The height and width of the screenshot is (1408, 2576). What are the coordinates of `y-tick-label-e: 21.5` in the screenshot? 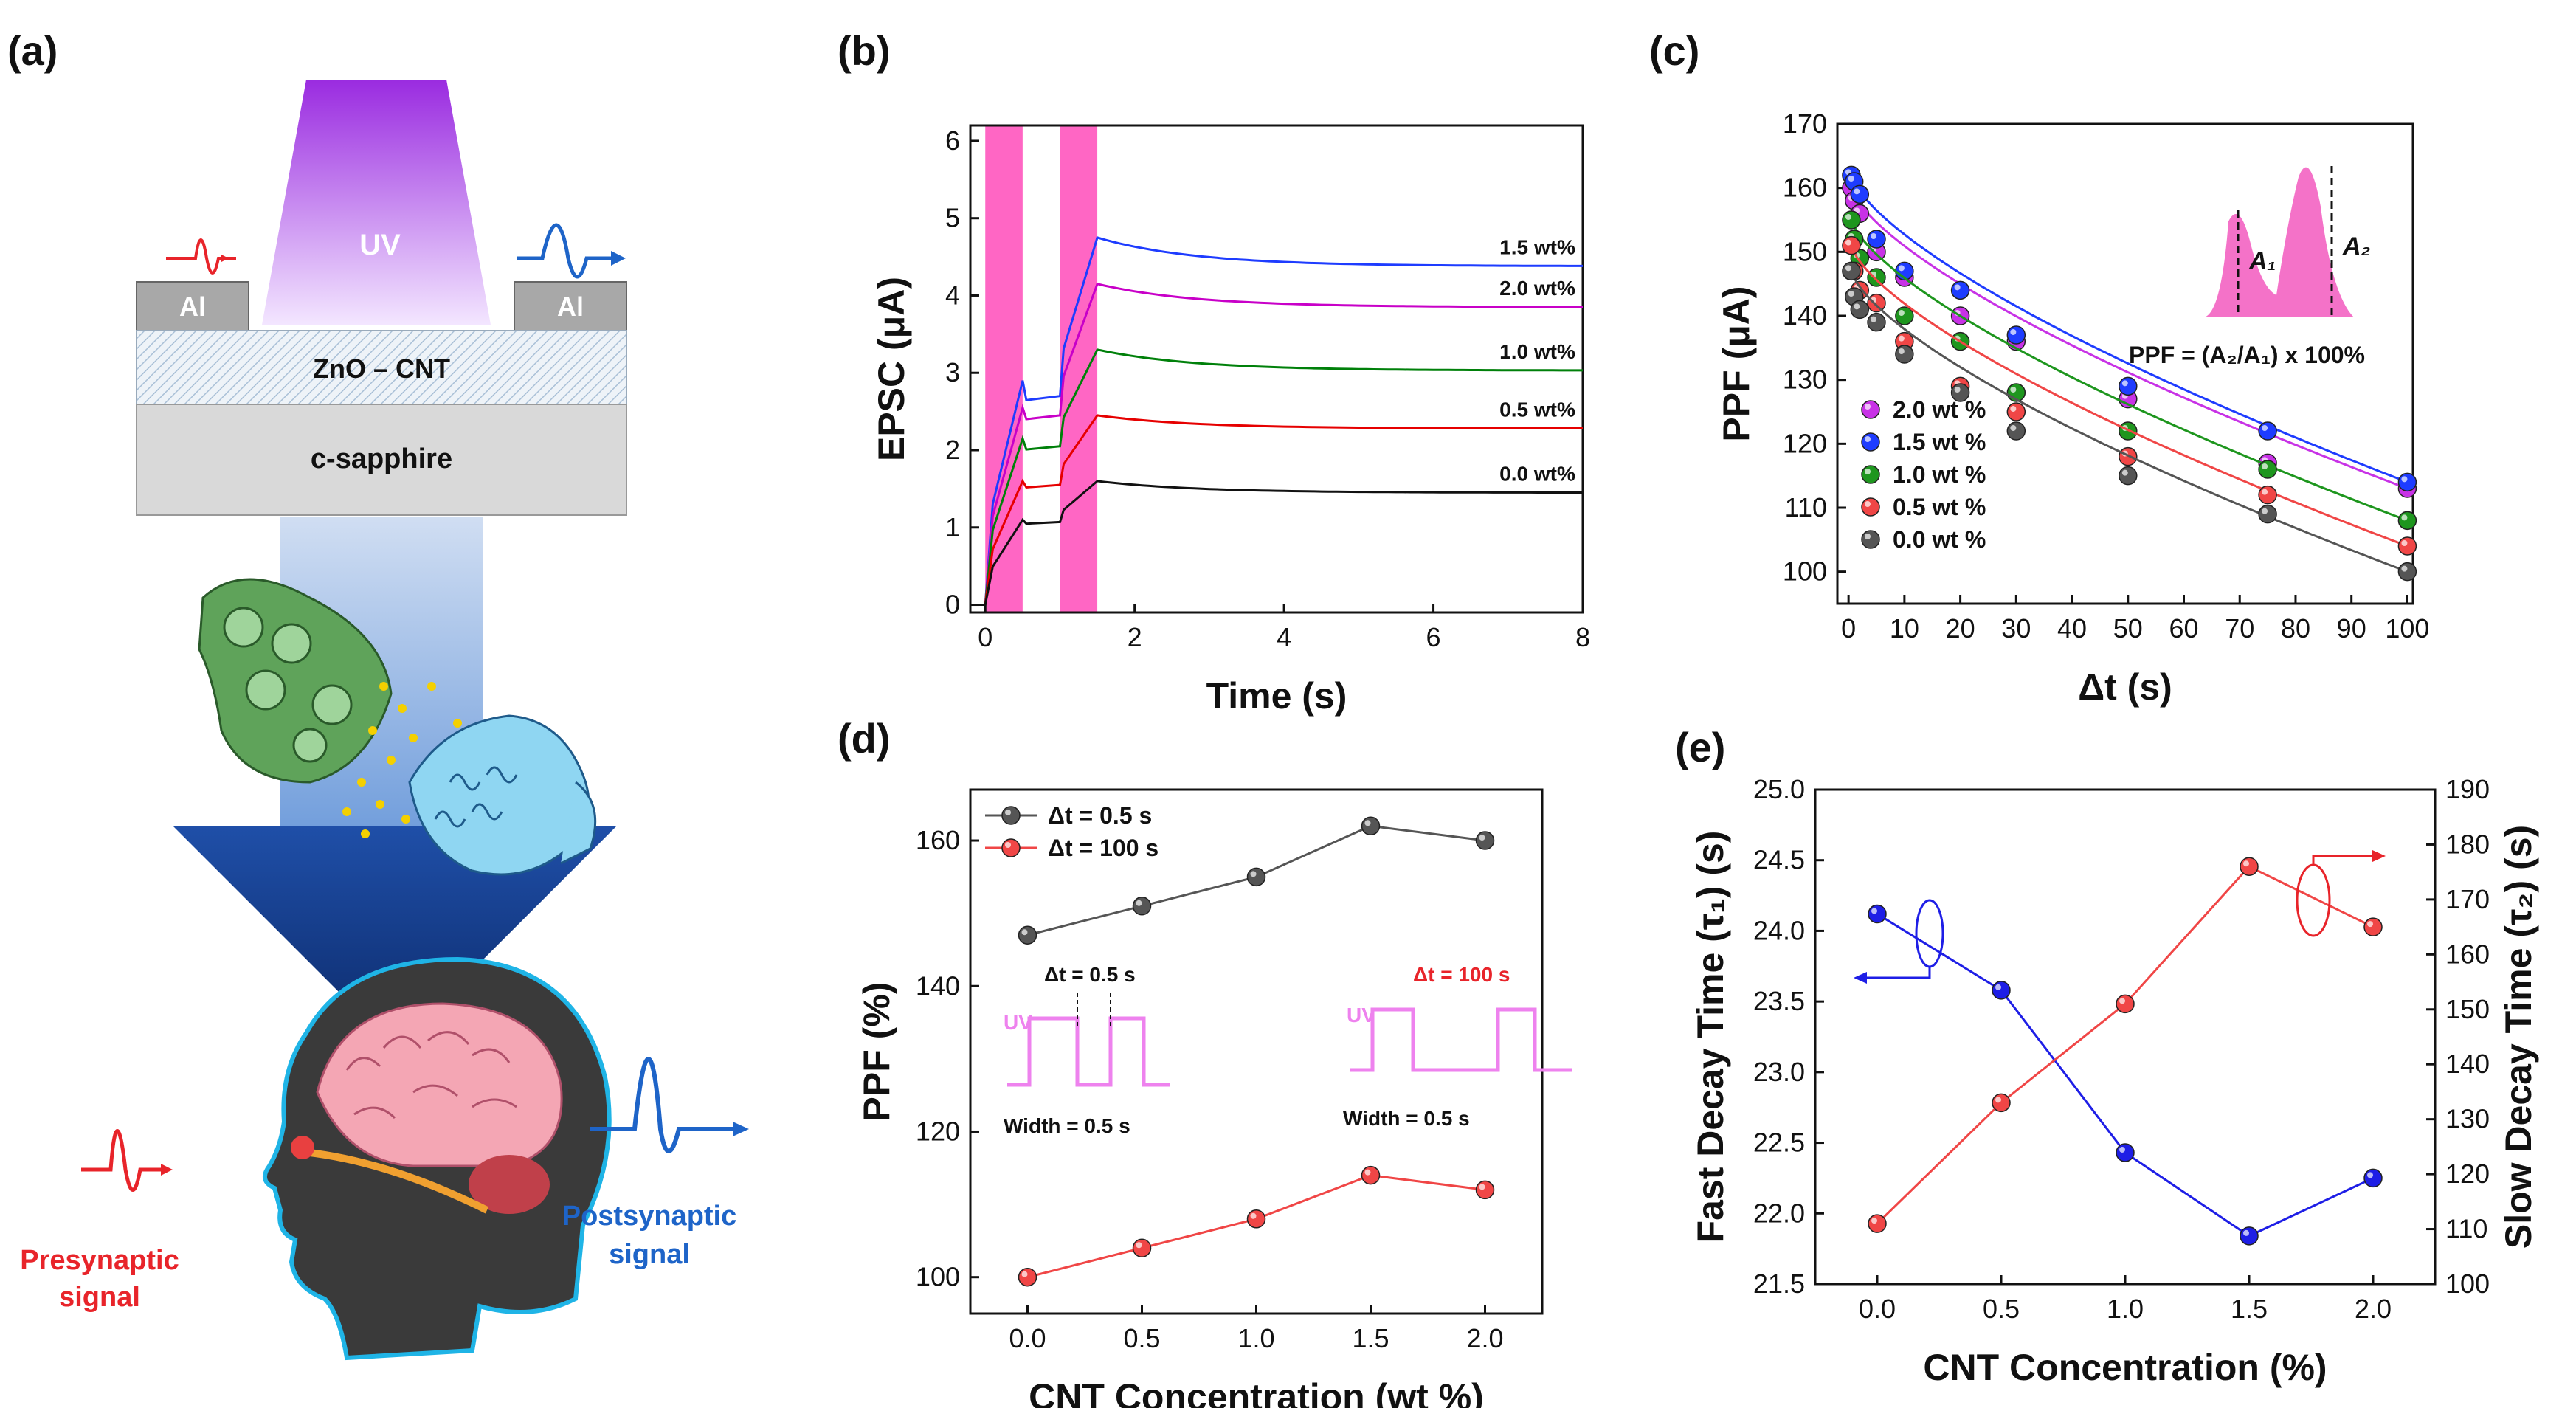 It's located at (1779, 1284).